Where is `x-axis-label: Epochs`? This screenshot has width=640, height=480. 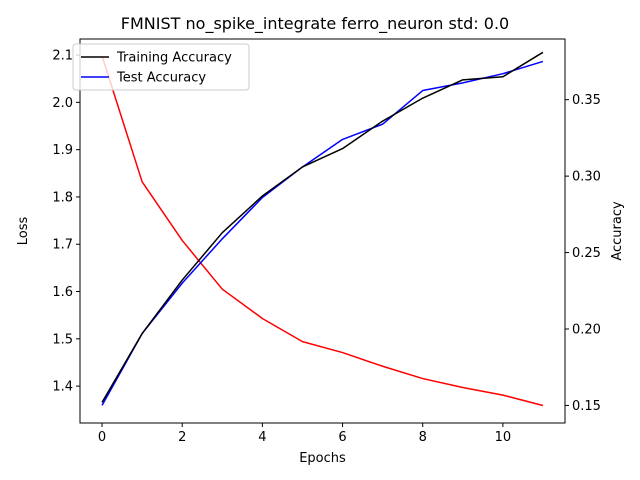
x-axis-label: Epochs is located at coordinates (322, 458).